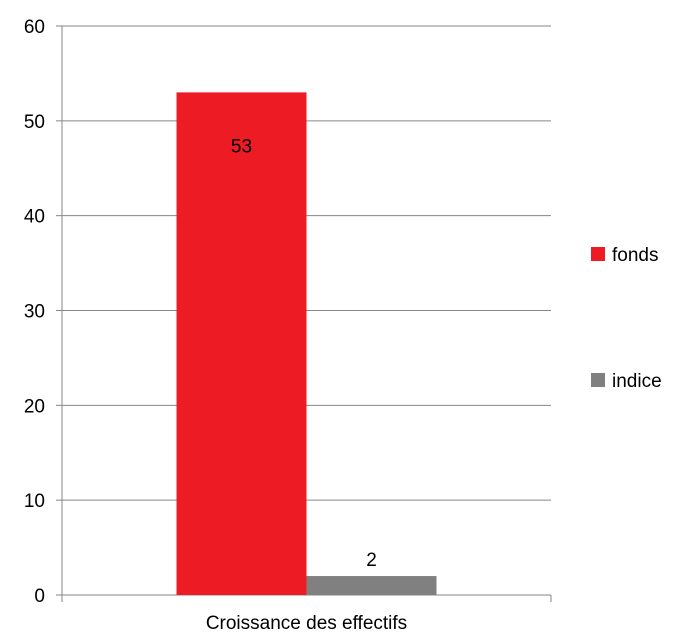  What do you see at coordinates (371, 585) in the screenshot?
I see `bar-indice` at bounding box center [371, 585].